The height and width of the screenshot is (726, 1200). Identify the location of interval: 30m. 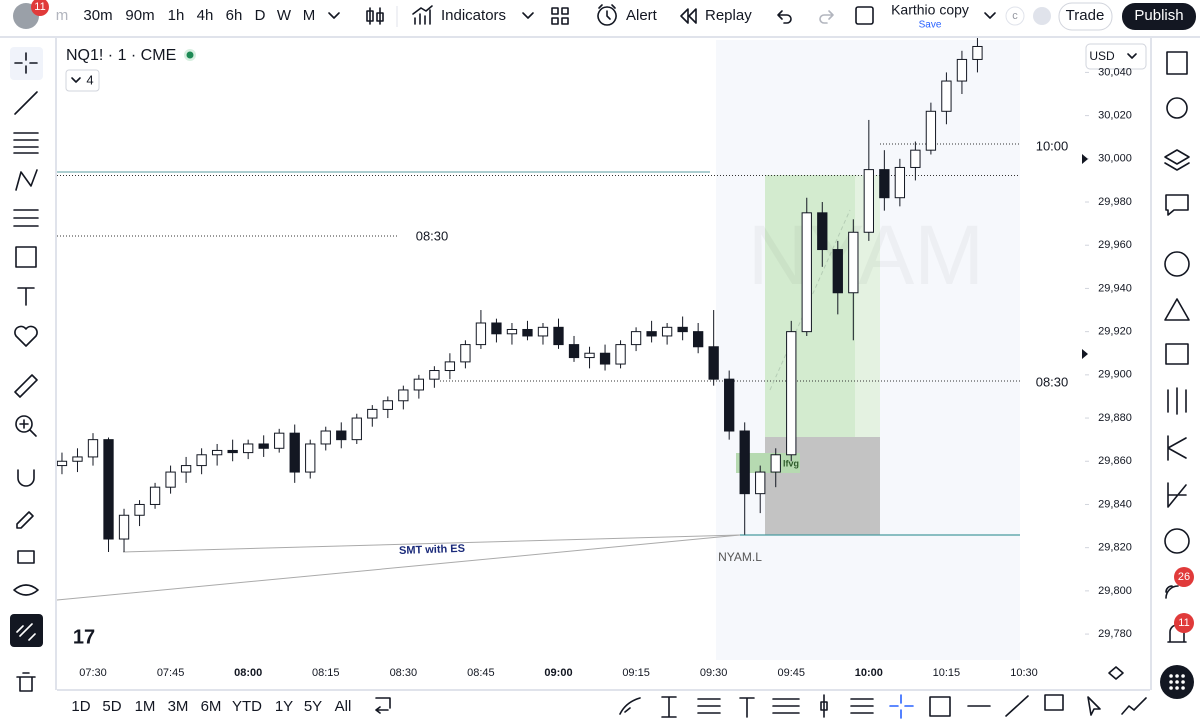
(97, 15).